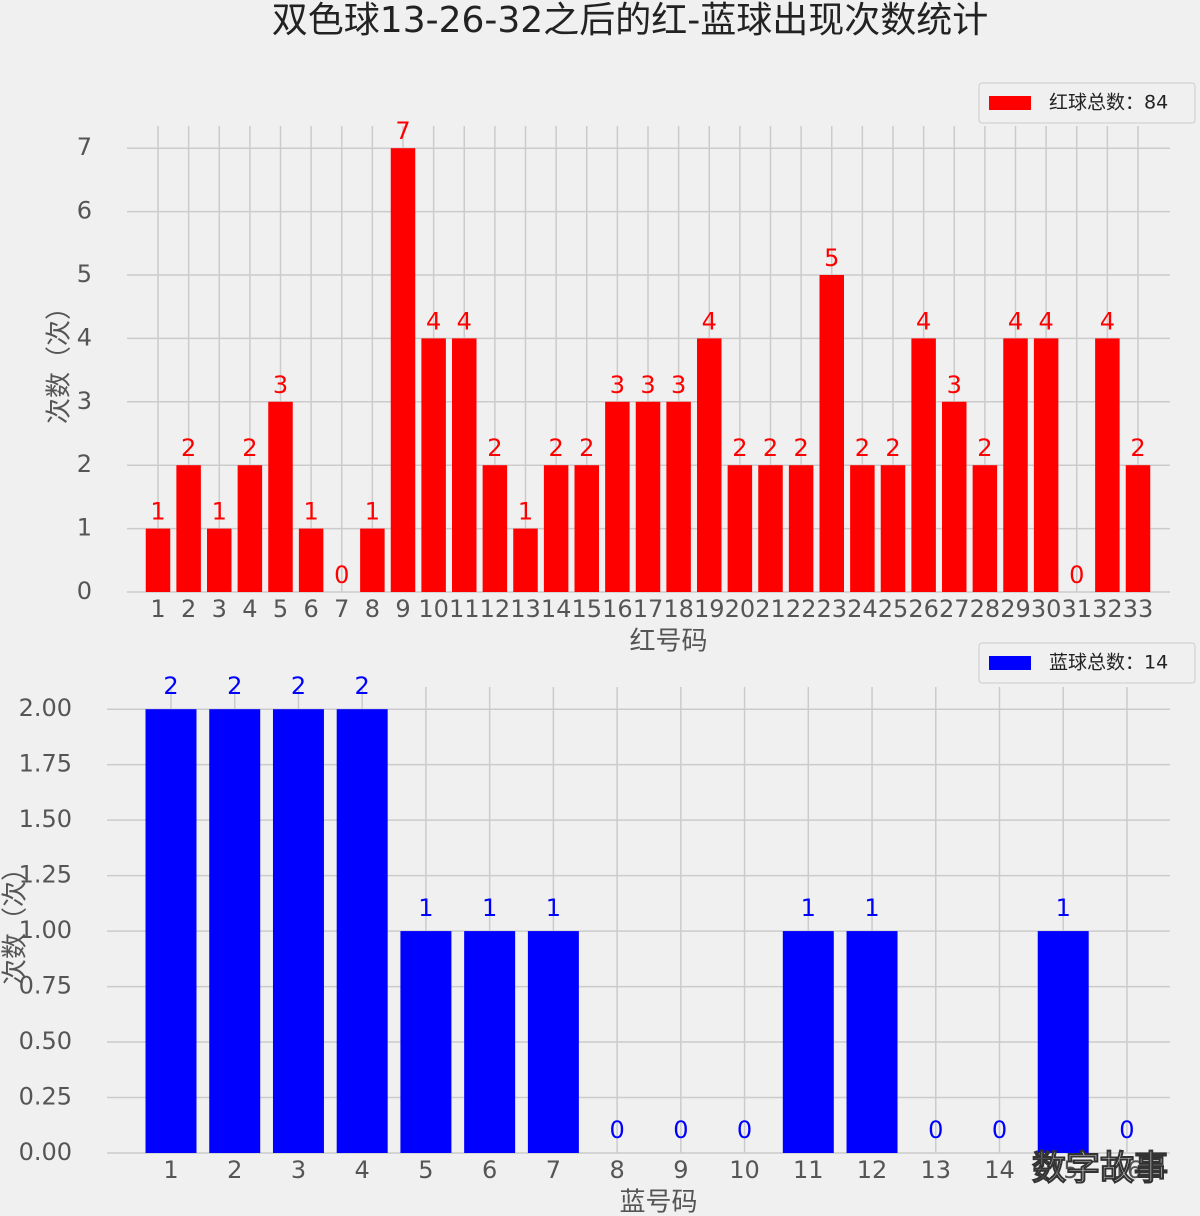  What do you see at coordinates (45, 1041) in the screenshot?
I see `y-tick-label: 0.50` at bounding box center [45, 1041].